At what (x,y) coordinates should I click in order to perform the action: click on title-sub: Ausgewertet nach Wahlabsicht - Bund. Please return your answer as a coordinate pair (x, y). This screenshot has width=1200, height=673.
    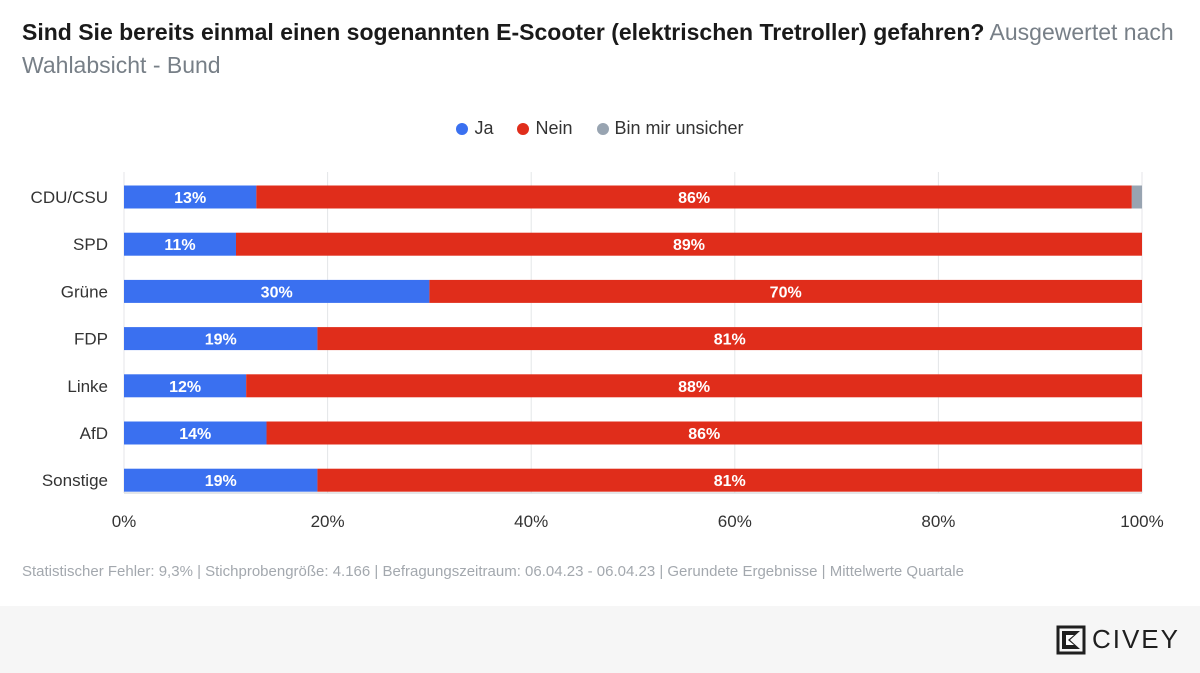
    Looking at the image, I should click on (598, 48).